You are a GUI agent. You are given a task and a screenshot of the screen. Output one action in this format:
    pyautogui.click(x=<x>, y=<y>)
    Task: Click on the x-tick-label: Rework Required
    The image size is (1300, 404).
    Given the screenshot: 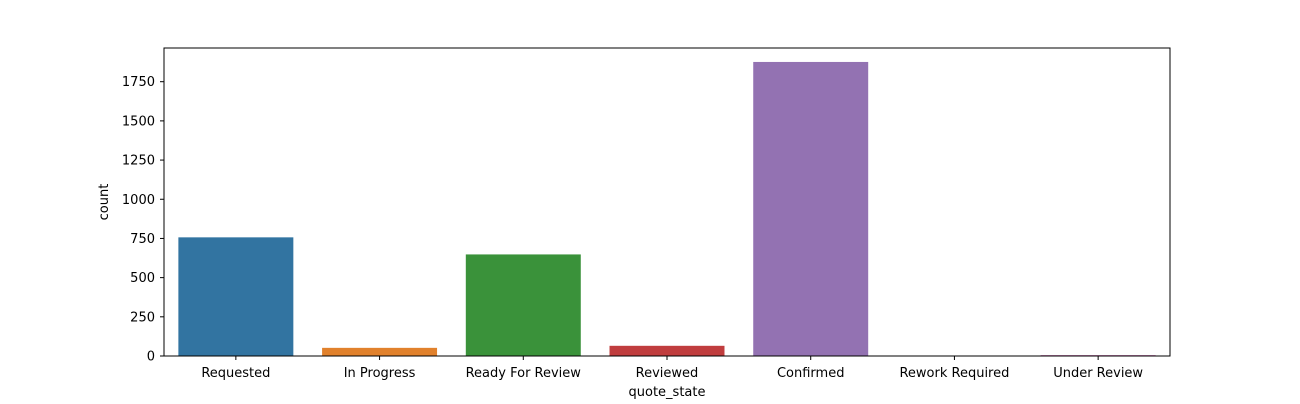 What is the action you would take?
    pyautogui.click(x=954, y=373)
    